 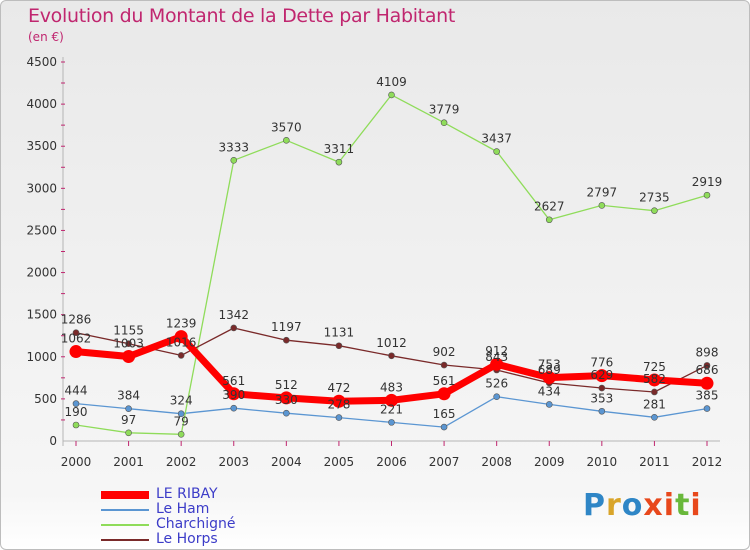 What do you see at coordinates (128, 420) in the screenshot?
I see `data-label: 97` at bounding box center [128, 420].